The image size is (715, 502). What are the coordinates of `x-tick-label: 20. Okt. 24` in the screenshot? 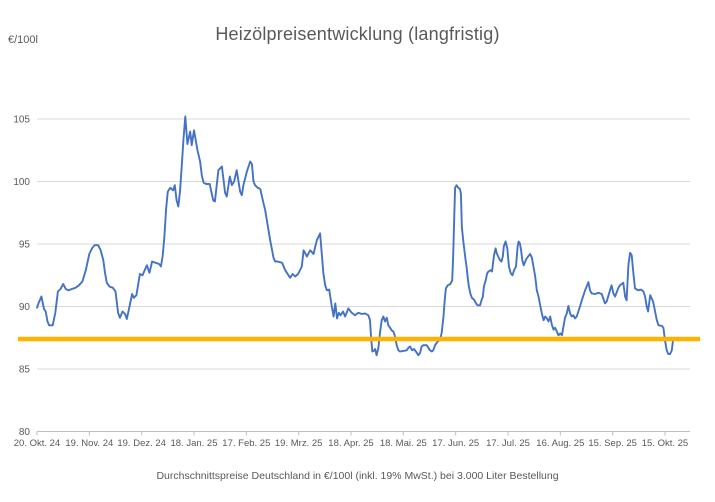 It's located at (37, 443).